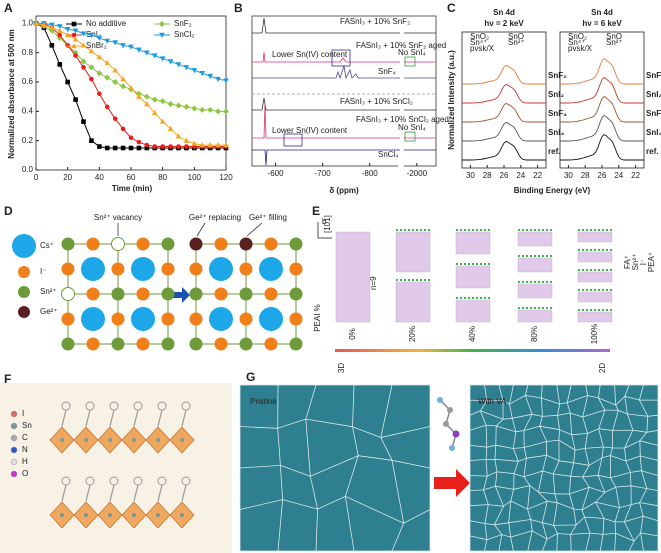 The width and height of the screenshot is (661, 553). What do you see at coordinates (263, 401) in the screenshot?
I see `image-label: Pristine` at bounding box center [263, 401].